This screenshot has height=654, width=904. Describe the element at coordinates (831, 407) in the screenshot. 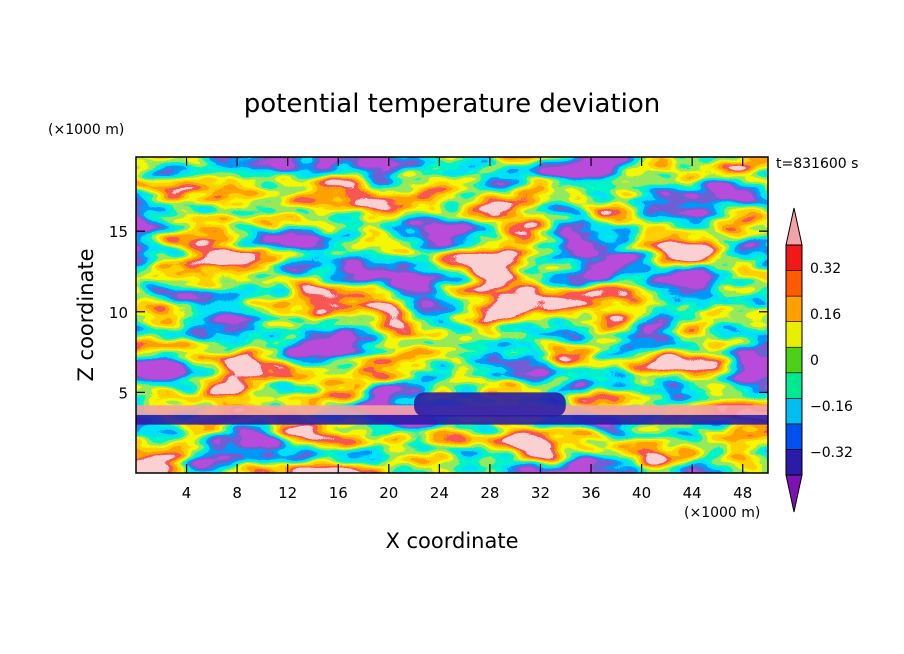

I see `colorbar-label: −0.16` at that location.